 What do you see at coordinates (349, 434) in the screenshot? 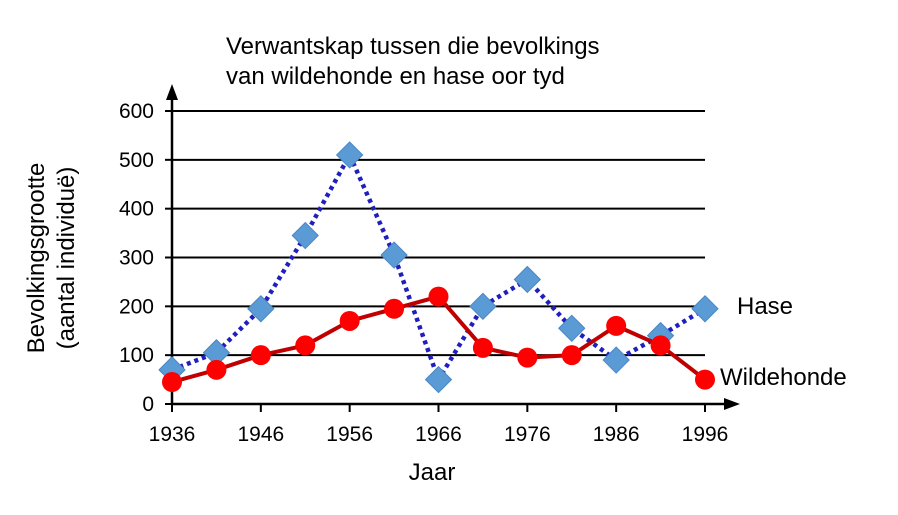
I see `x-tick-label-1956: 1956` at bounding box center [349, 434].